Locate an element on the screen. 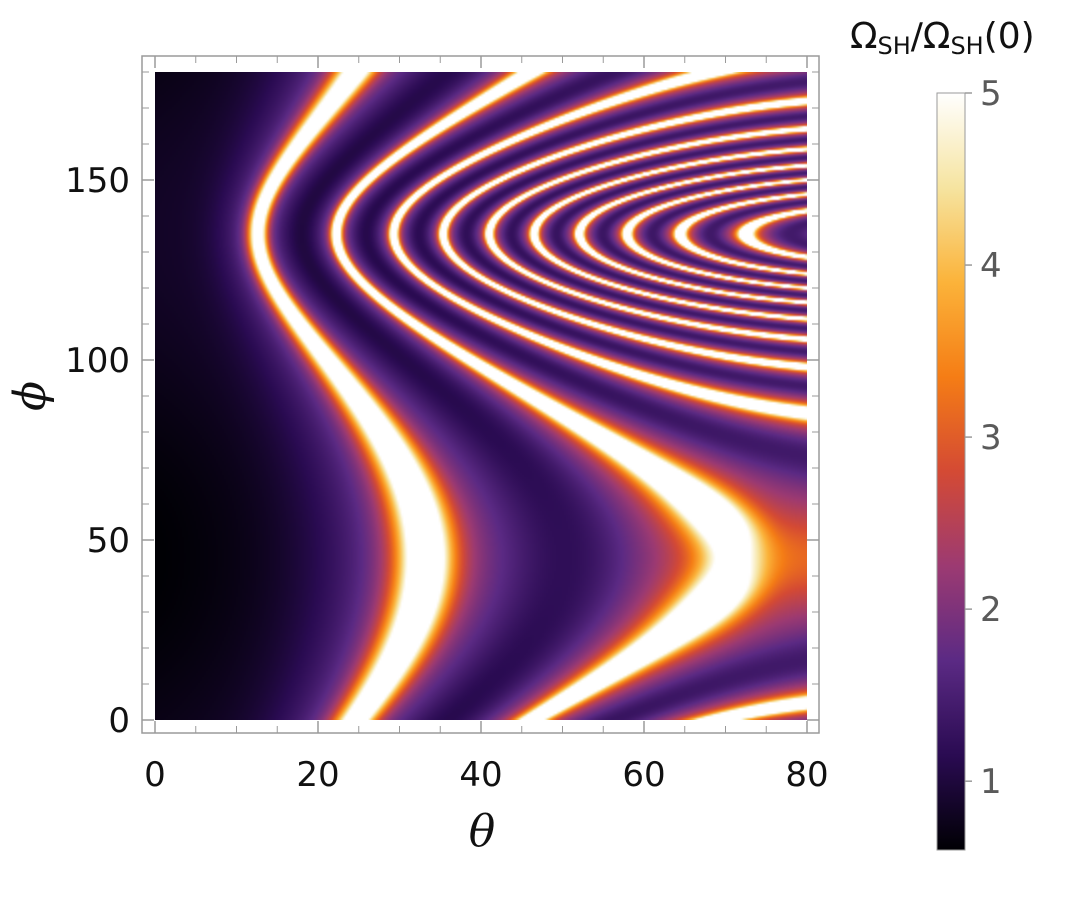 The width and height of the screenshot is (1088, 923). x-tick-label: 60 is located at coordinates (643, 775).